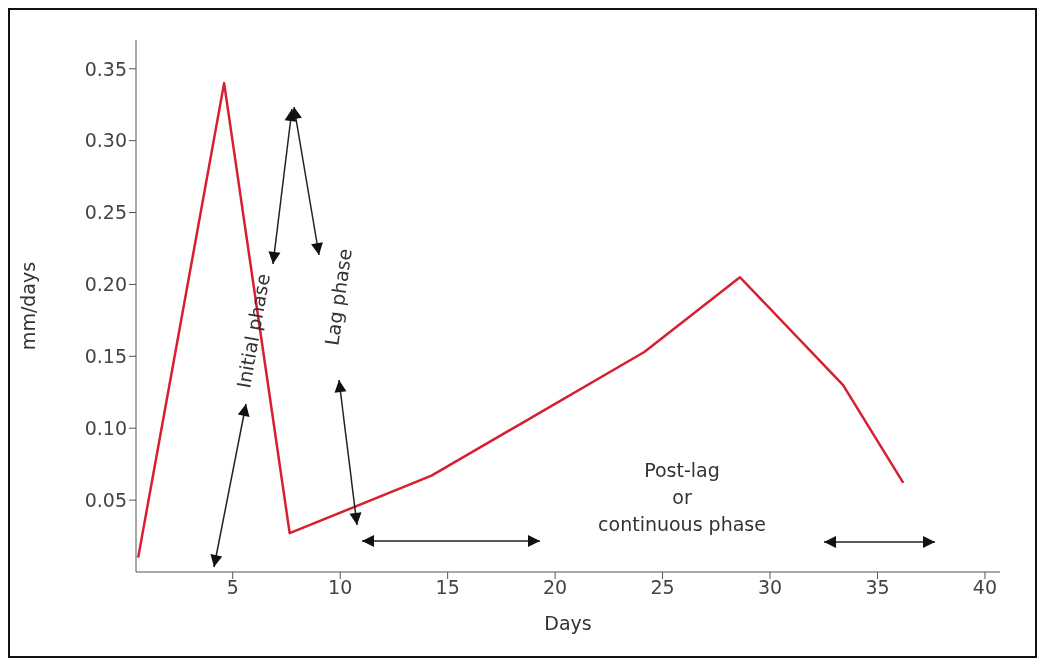 This screenshot has width=1045, height=667. What do you see at coordinates (105, 356) in the screenshot?
I see `y-tick-label: 0.15` at bounding box center [105, 356].